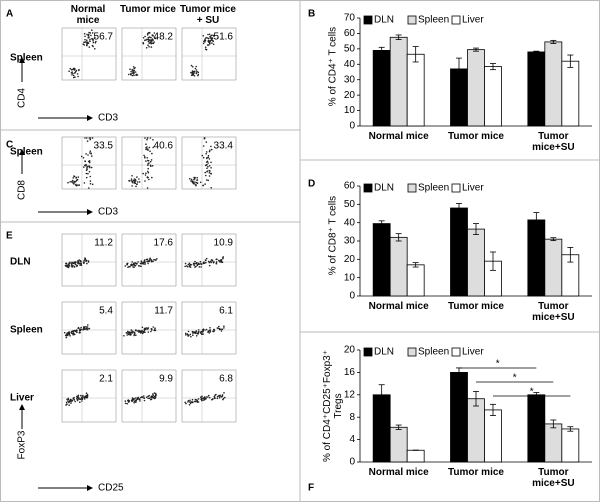 Image resolution: width=600 pixels, height=502 pixels. What do you see at coordinates (352, 126) in the screenshot?
I see `y-tick-label: 0` at bounding box center [352, 126].